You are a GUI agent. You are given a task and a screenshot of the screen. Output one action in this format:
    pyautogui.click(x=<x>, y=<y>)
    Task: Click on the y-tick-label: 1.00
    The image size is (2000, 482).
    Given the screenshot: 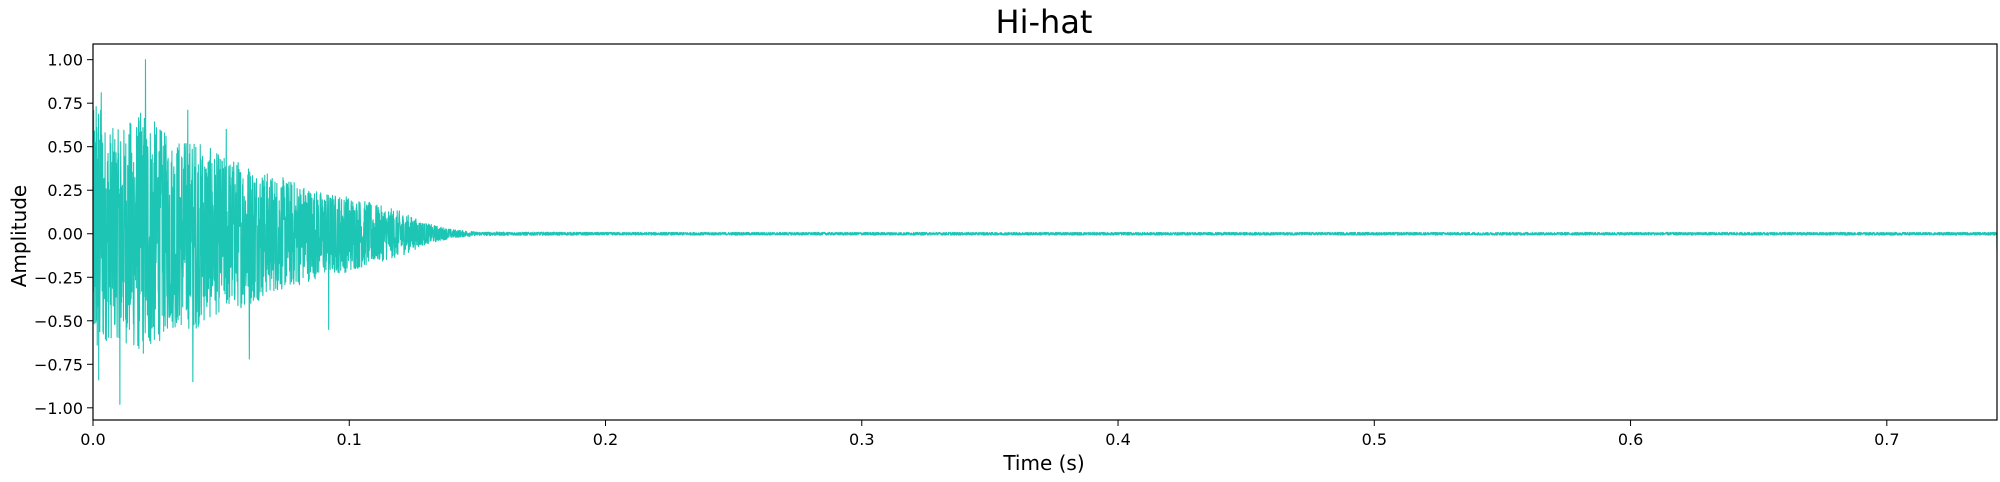 What is the action you would take?
    pyautogui.click(x=65, y=60)
    